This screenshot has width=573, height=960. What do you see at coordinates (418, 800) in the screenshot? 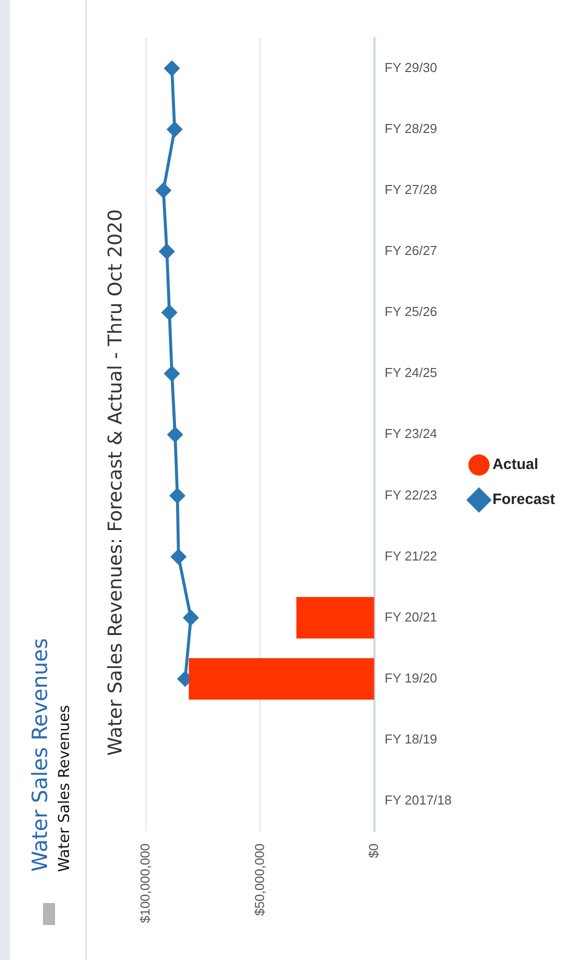
I see `y-tick-label: FY 2017/18` at bounding box center [418, 800].